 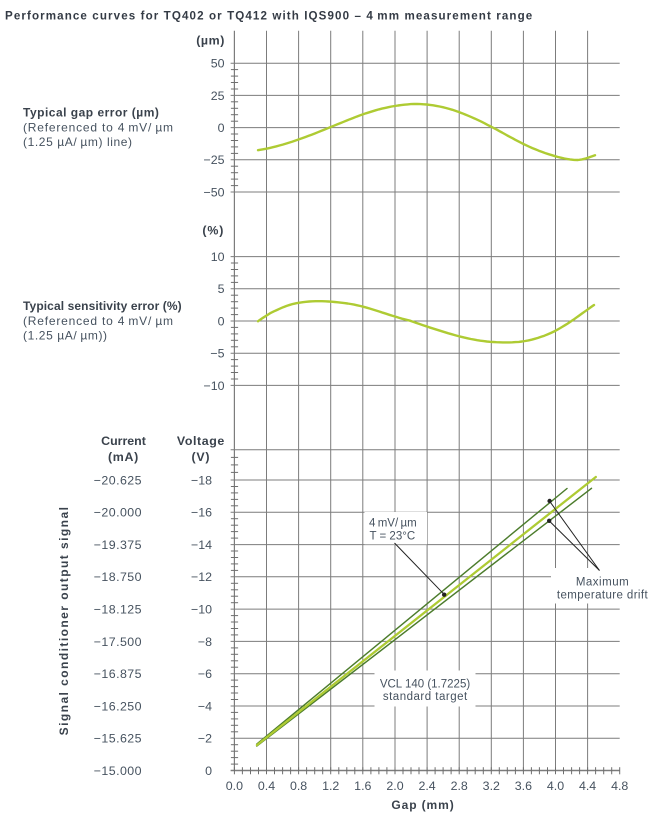 I want to click on svg-text: 4.8, so click(x=619, y=786).